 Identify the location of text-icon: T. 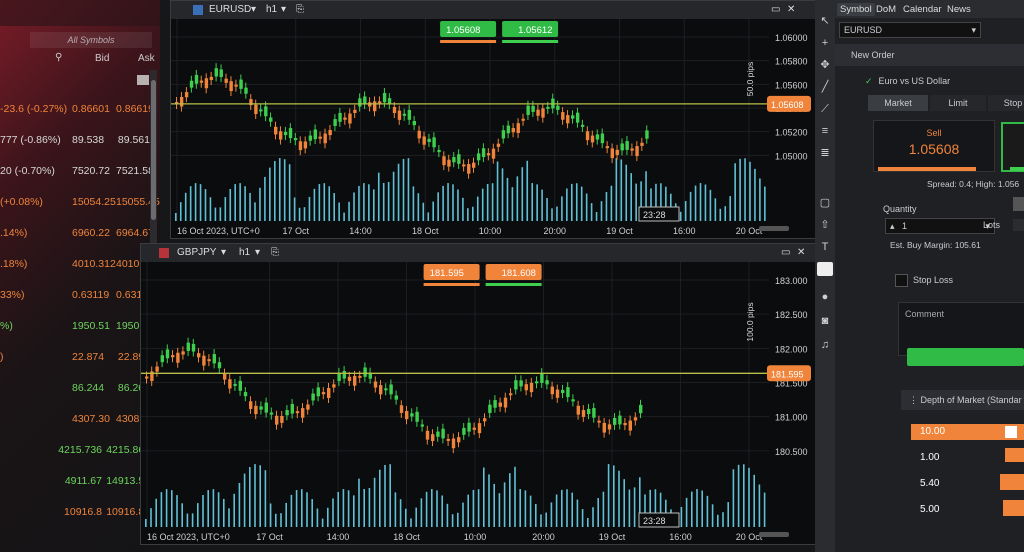
(825, 247).